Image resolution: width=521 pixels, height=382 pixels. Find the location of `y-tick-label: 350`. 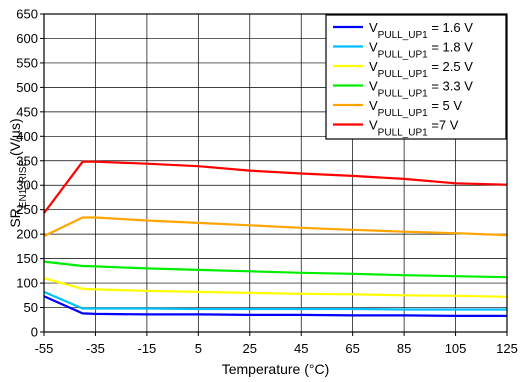

y-tick-label: 350 is located at coordinates (27, 160).